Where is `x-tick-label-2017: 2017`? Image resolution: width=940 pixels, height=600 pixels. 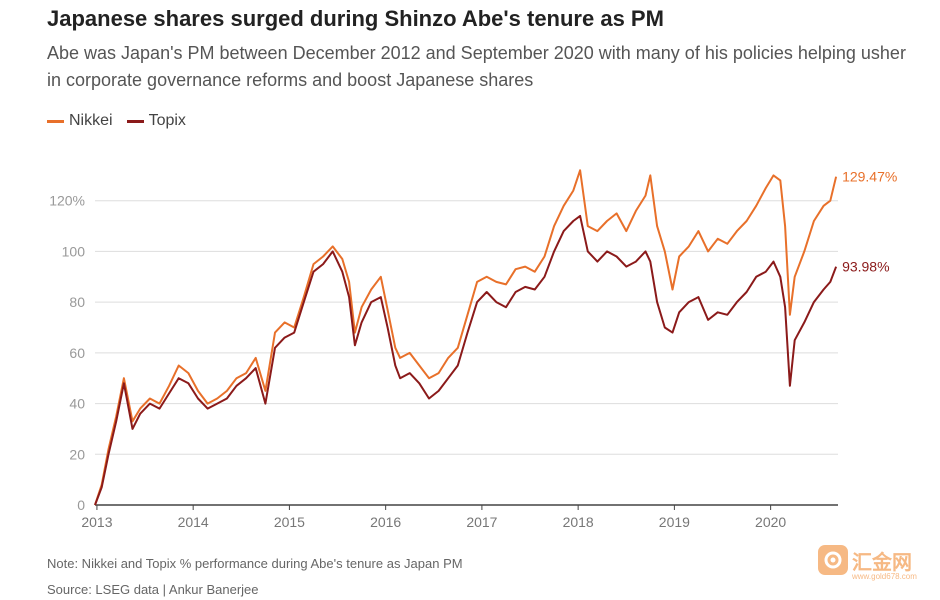 x-tick-label-2017: 2017 is located at coordinates (481, 522).